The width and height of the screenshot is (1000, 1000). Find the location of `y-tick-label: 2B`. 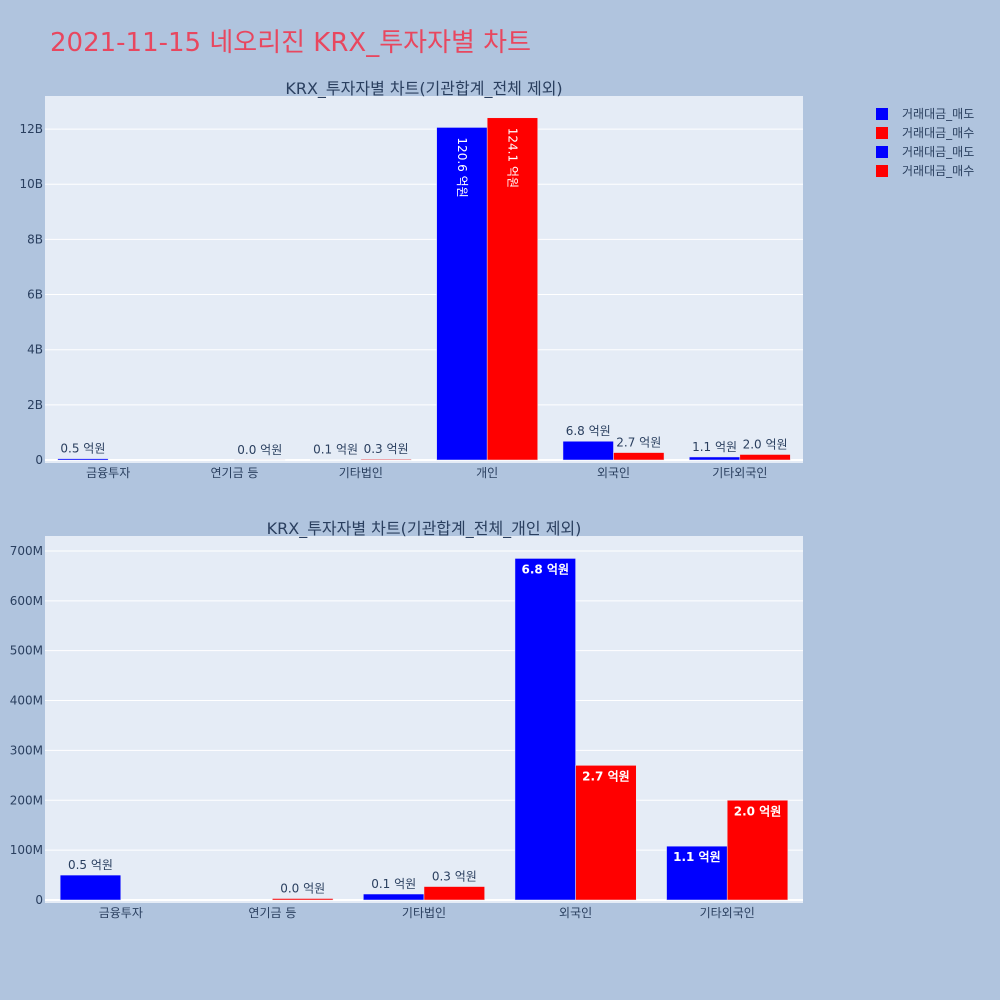

y-tick-label: 2B is located at coordinates (35, 405).